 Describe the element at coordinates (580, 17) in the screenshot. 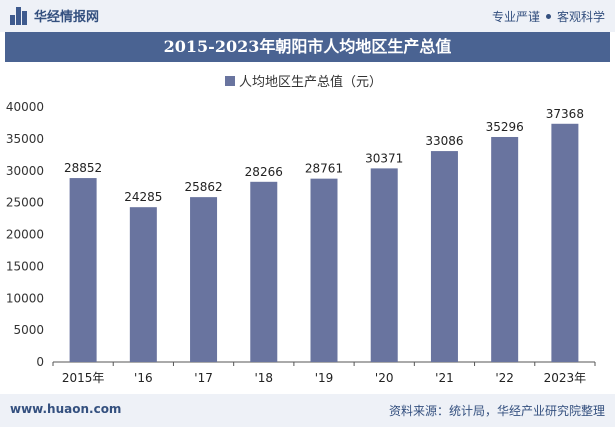

I see `tagline-objective: 客观科学` at that location.